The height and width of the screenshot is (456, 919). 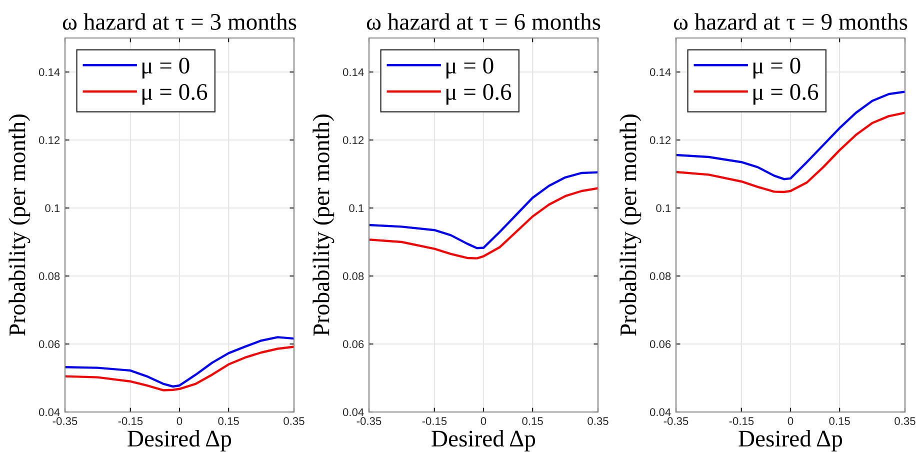 I want to click on chart-title: ω hazard at τ = 6 months, so click(x=483, y=21).